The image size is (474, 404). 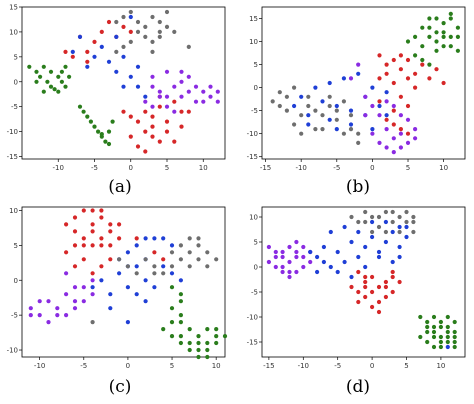 I want to click on series-gray, so click(x=382, y=222).